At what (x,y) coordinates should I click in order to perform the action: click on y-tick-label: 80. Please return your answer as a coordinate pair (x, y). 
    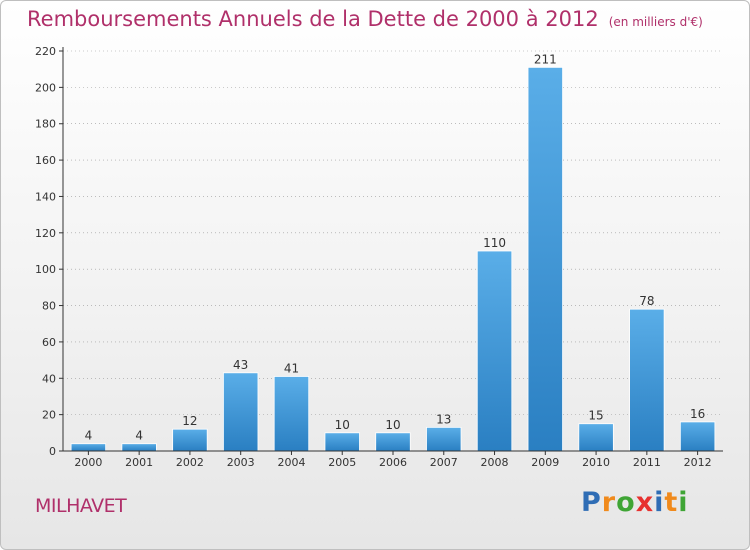
    Looking at the image, I should click on (49, 306).